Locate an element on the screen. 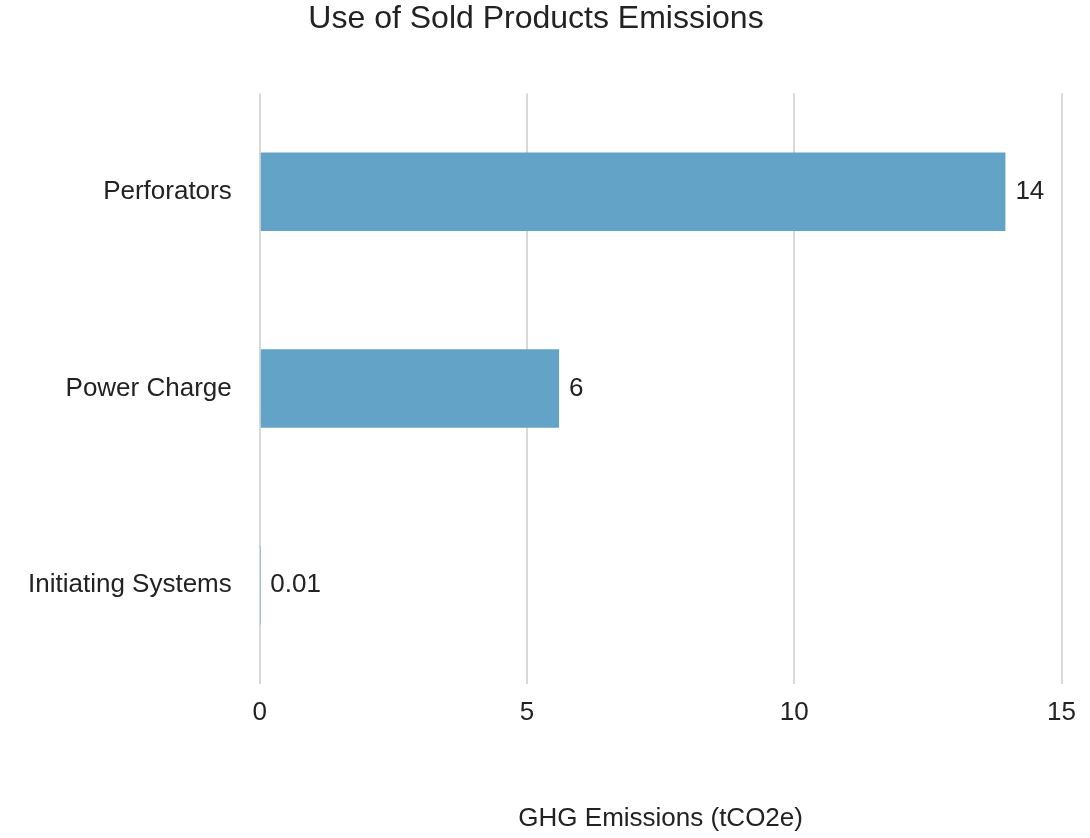 Image resolution: width=1090 pixels, height=838 pixels. y-tick-label: Power Charge is located at coordinates (148, 386).